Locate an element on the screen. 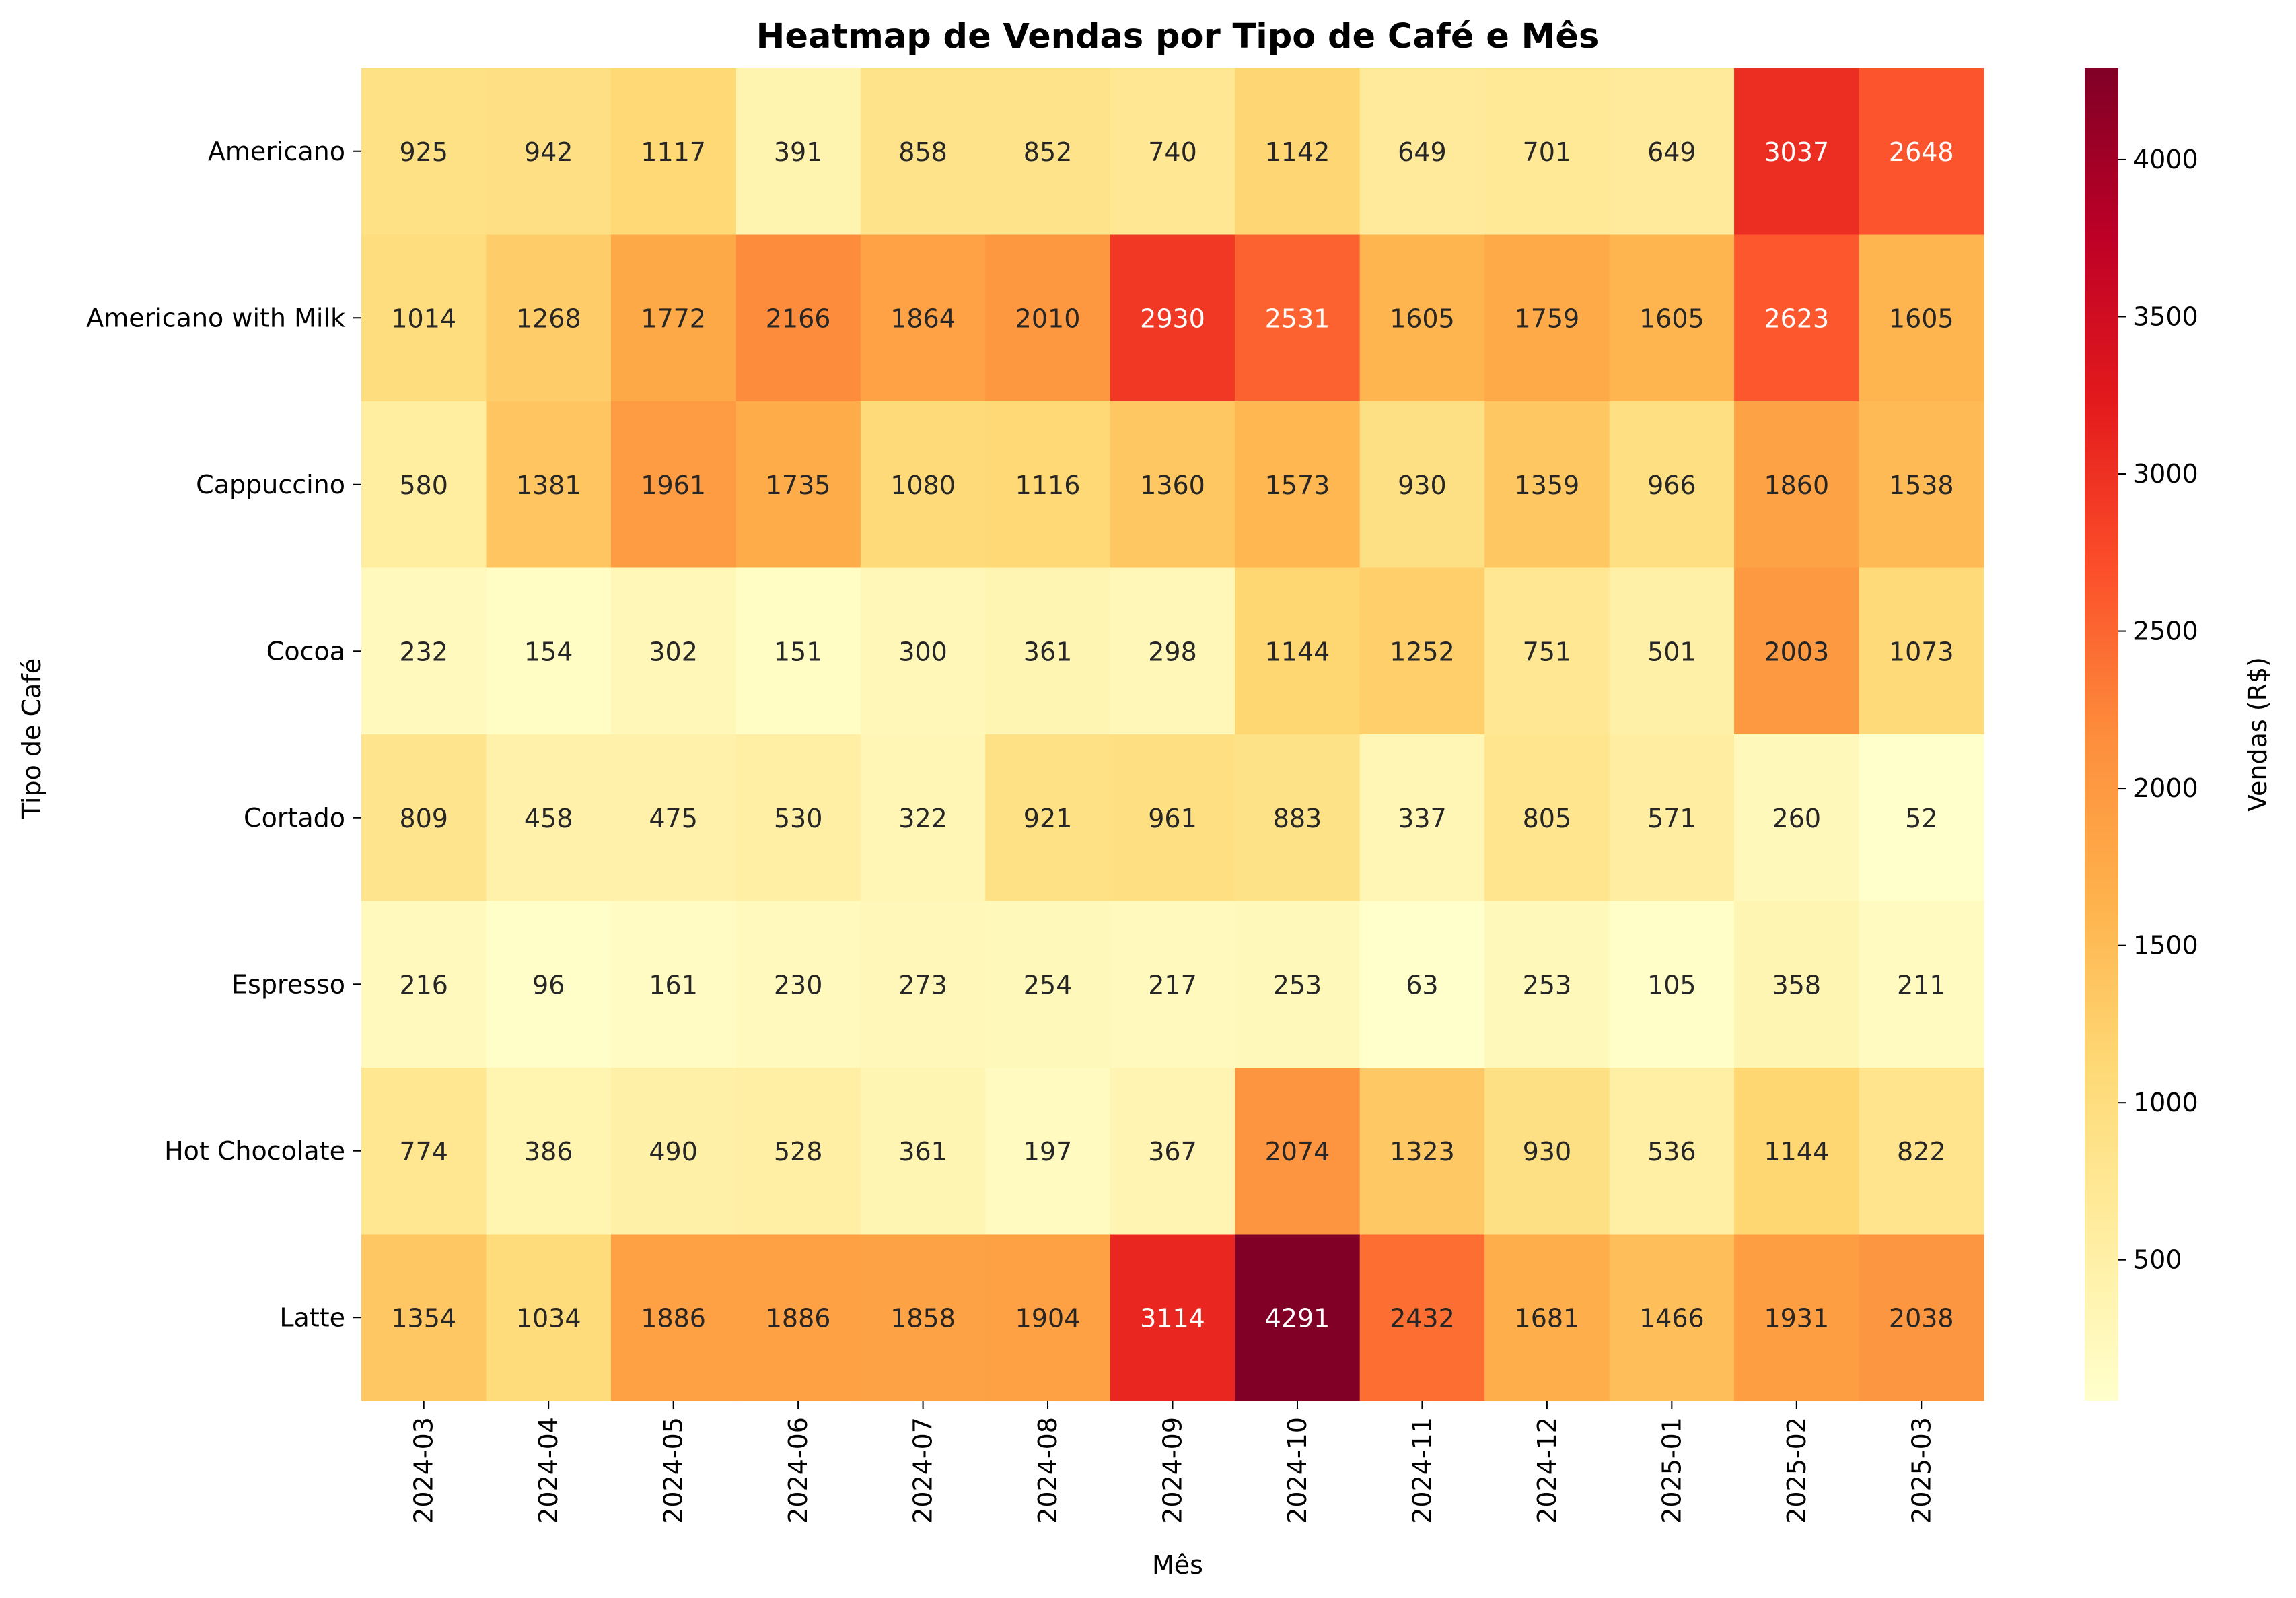  cell-value-label: 2010 is located at coordinates (1048, 318).